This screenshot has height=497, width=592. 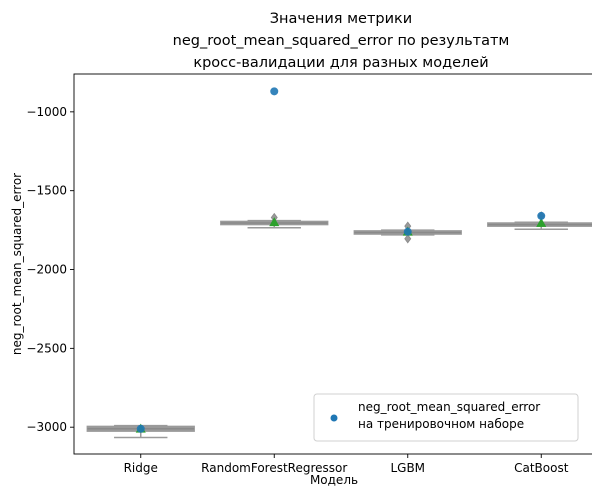 I want to click on y-tick-label: −2500, so click(x=46, y=348).